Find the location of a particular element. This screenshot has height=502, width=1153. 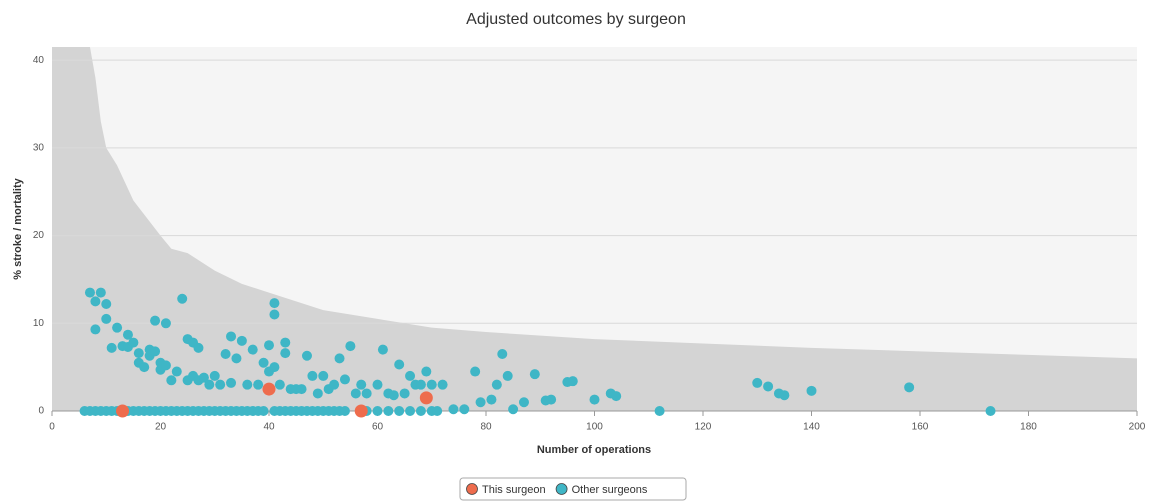

legend-box is located at coordinates (573, 489).